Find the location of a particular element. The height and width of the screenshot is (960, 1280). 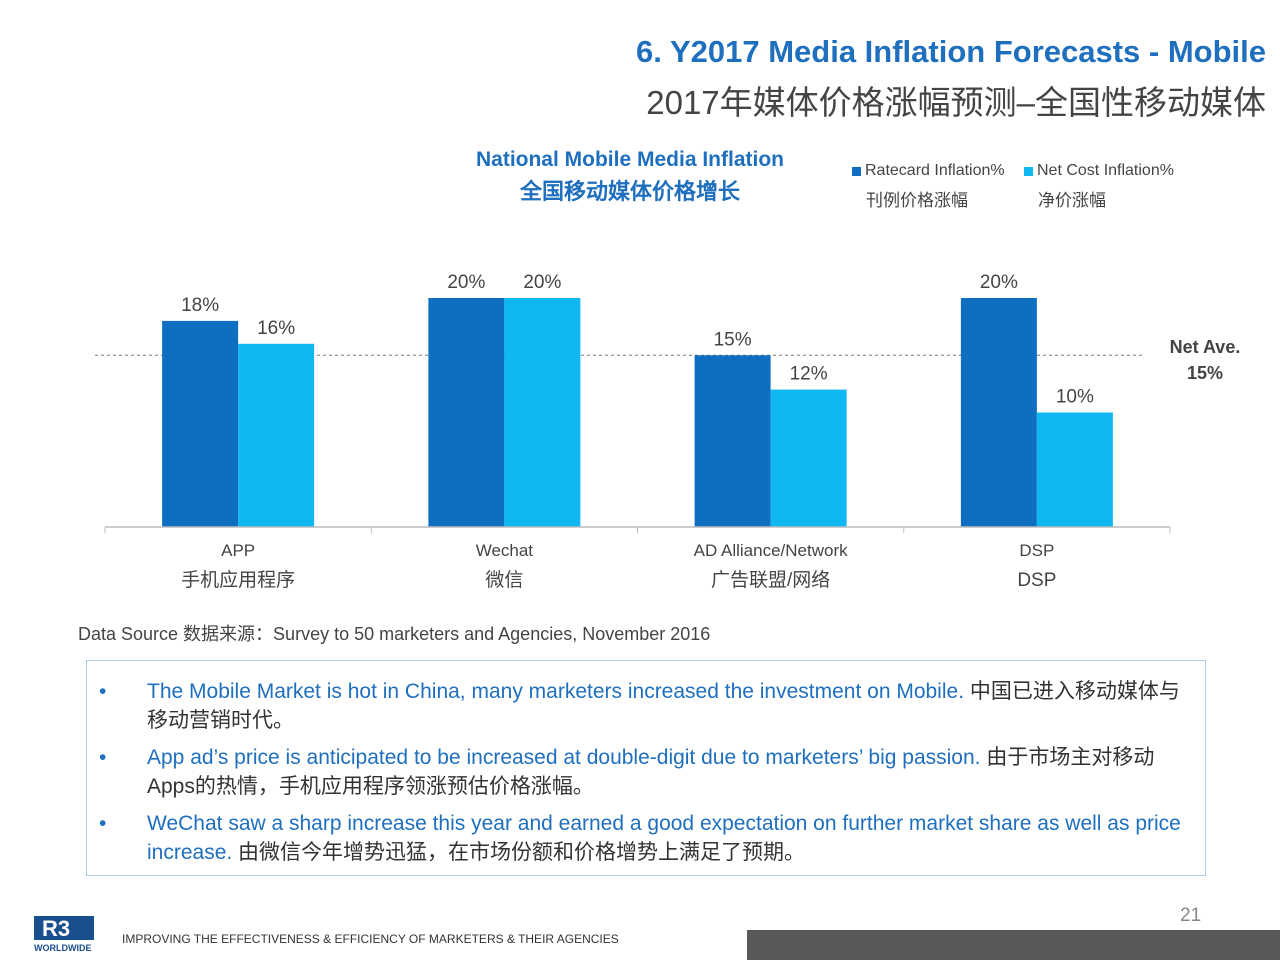

data-label: 12% is located at coordinates (809, 374).